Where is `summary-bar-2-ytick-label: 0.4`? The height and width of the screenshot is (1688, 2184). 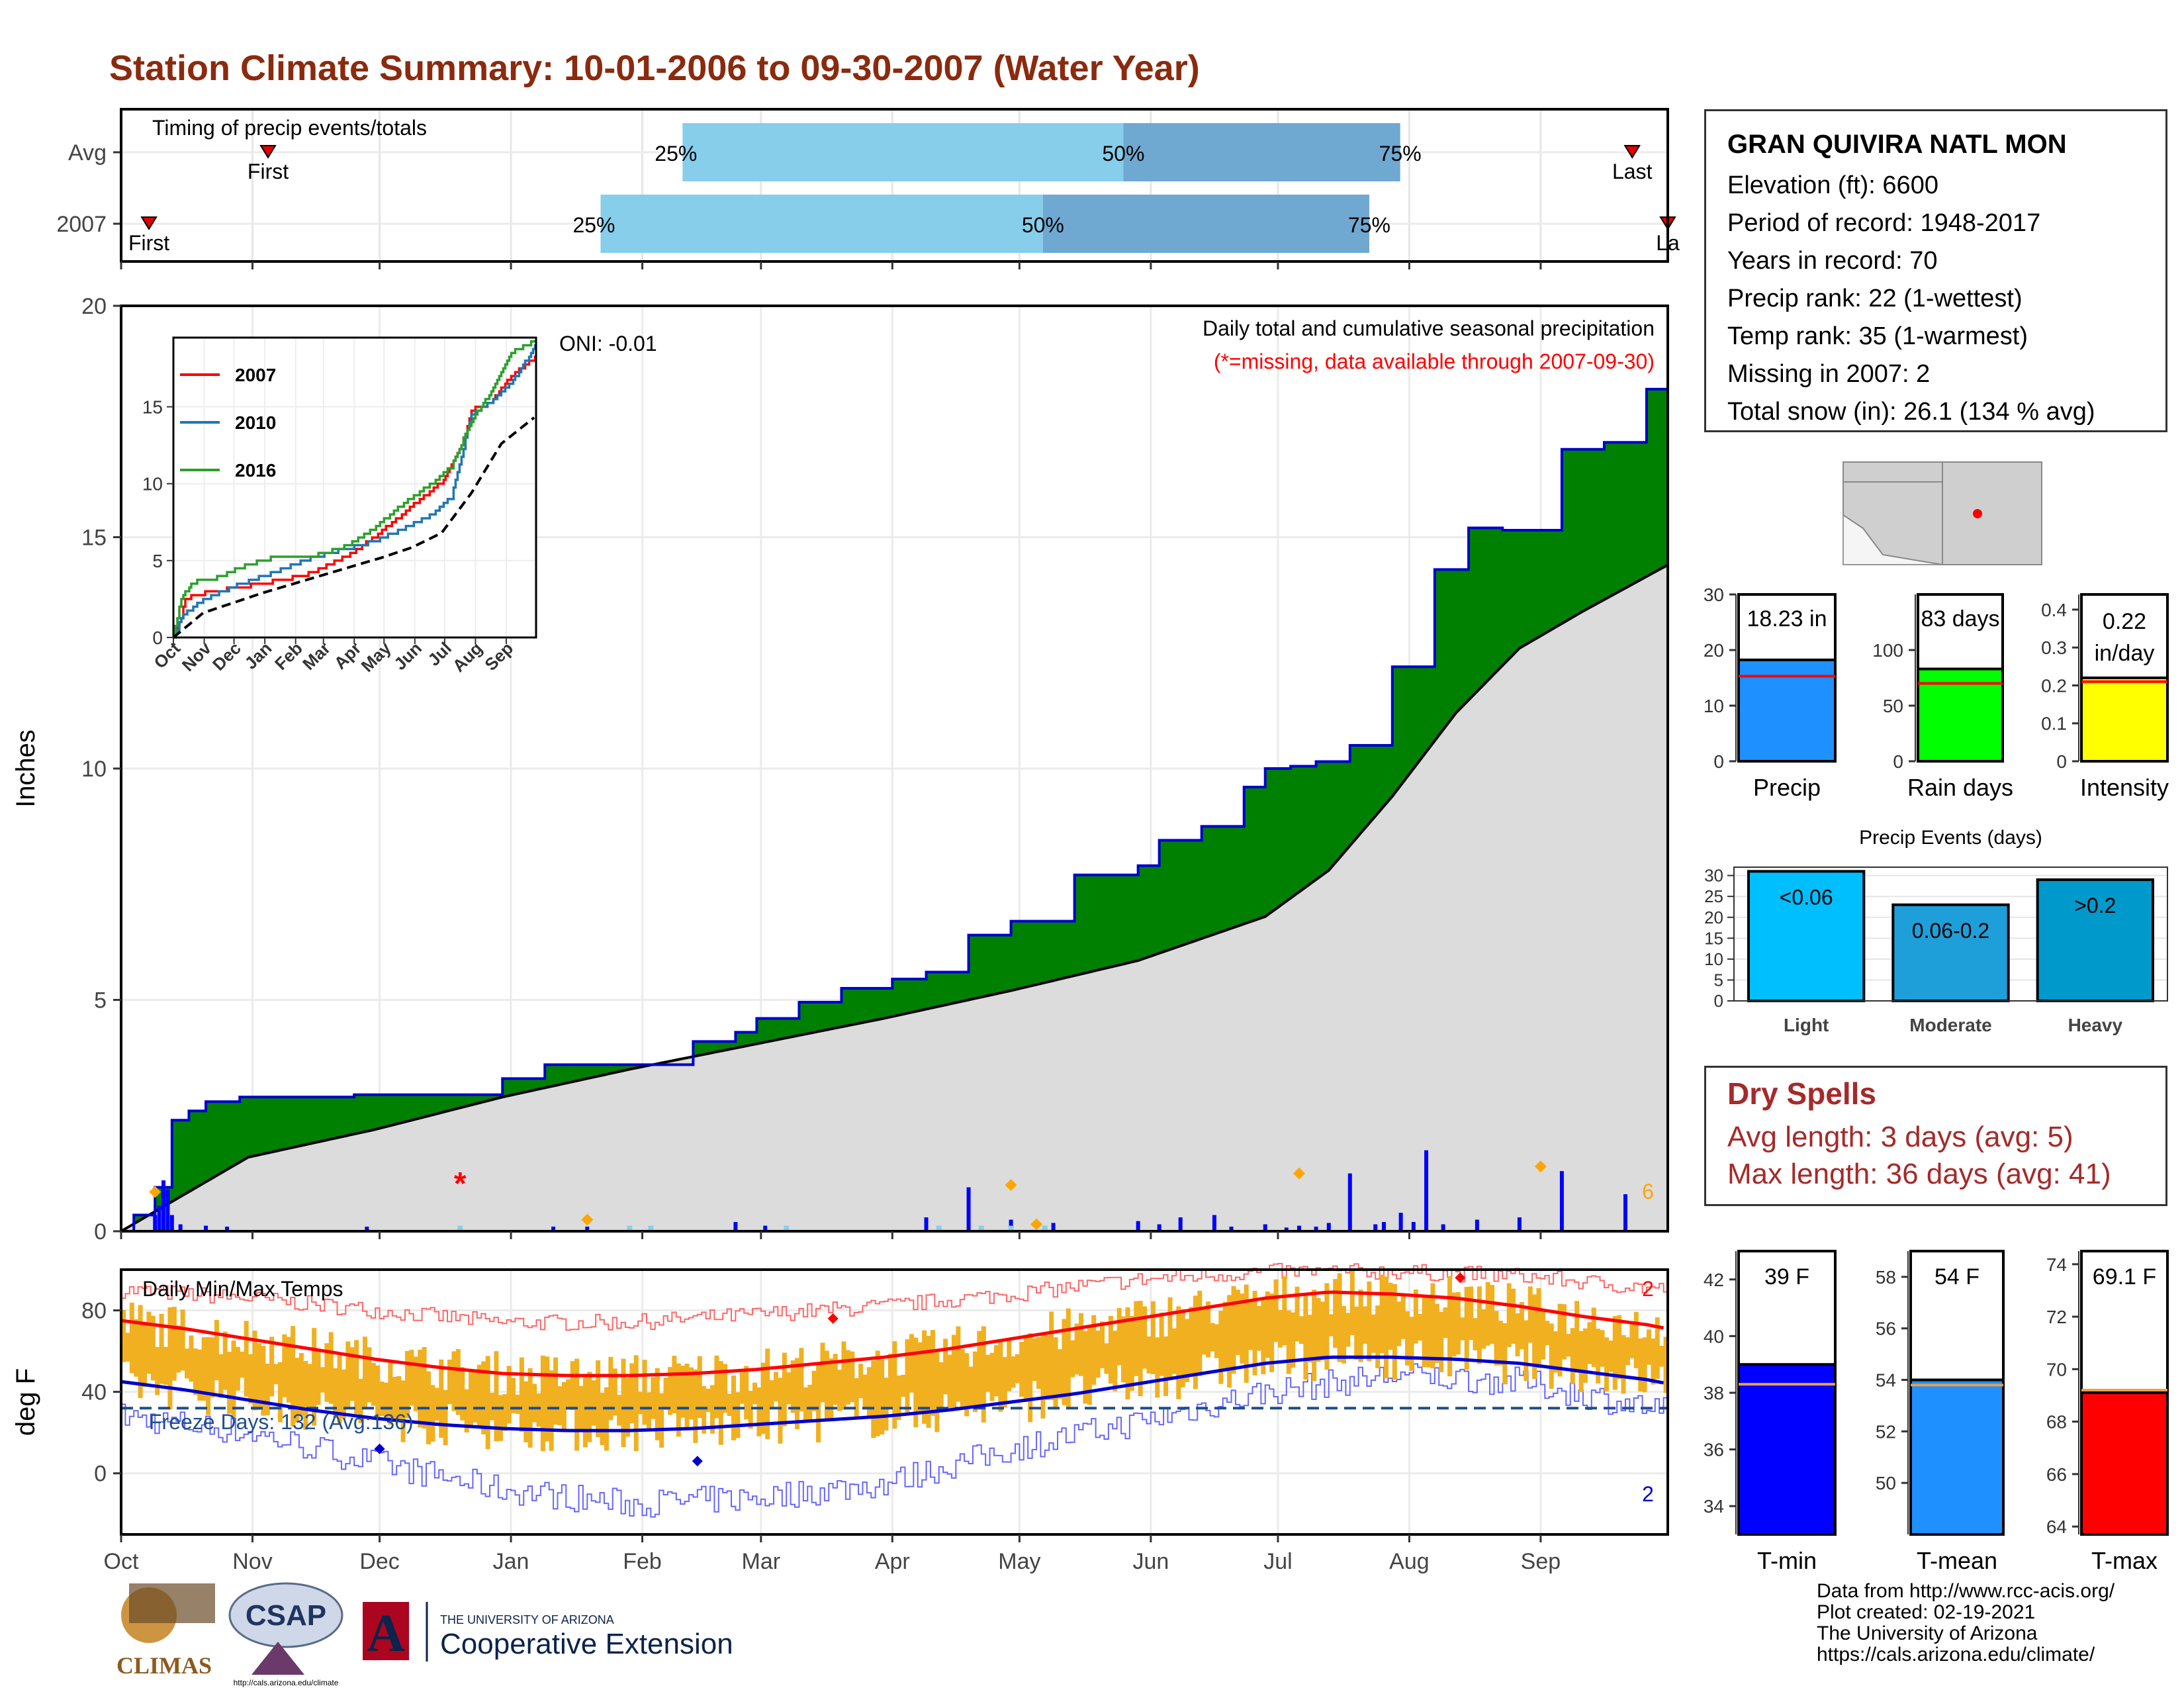
summary-bar-2-ytick-label: 0.4 is located at coordinates (2054, 610).